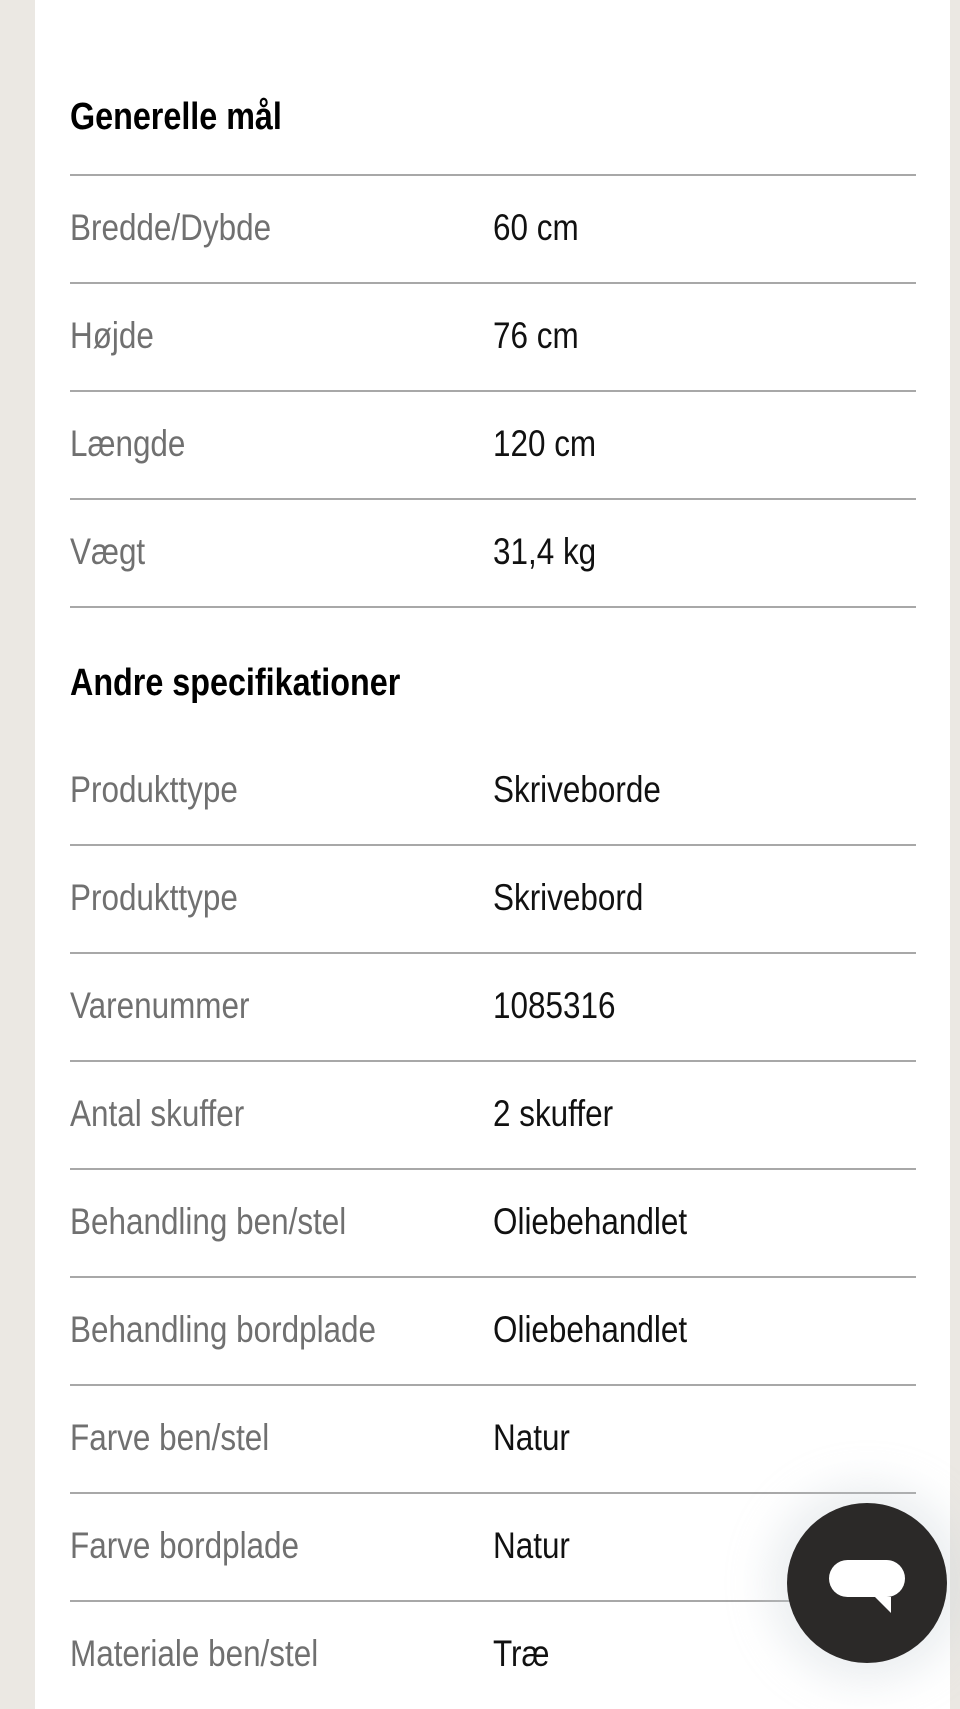  I want to click on spec-value: 60 cm, so click(536, 227).